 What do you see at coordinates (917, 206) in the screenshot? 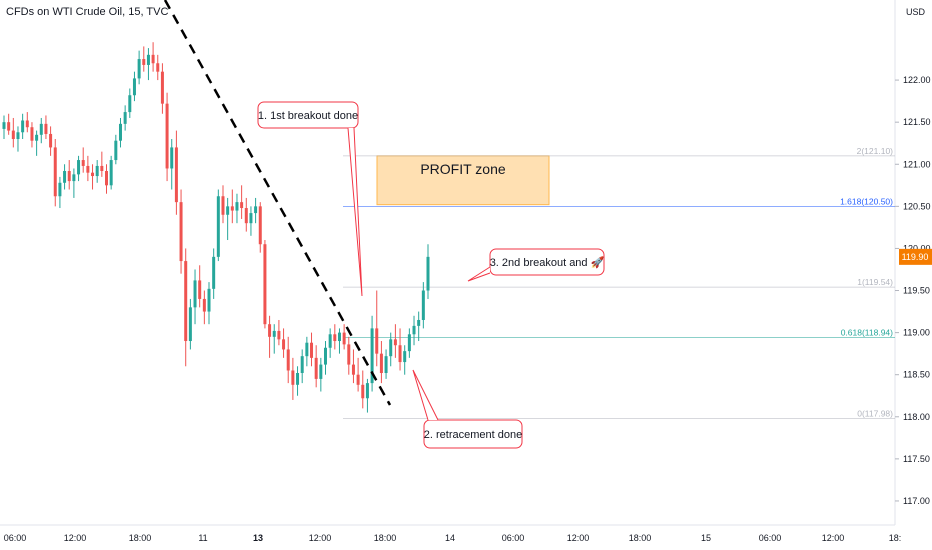
I see `y-tick-label: 120.50` at bounding box center [917, 206].